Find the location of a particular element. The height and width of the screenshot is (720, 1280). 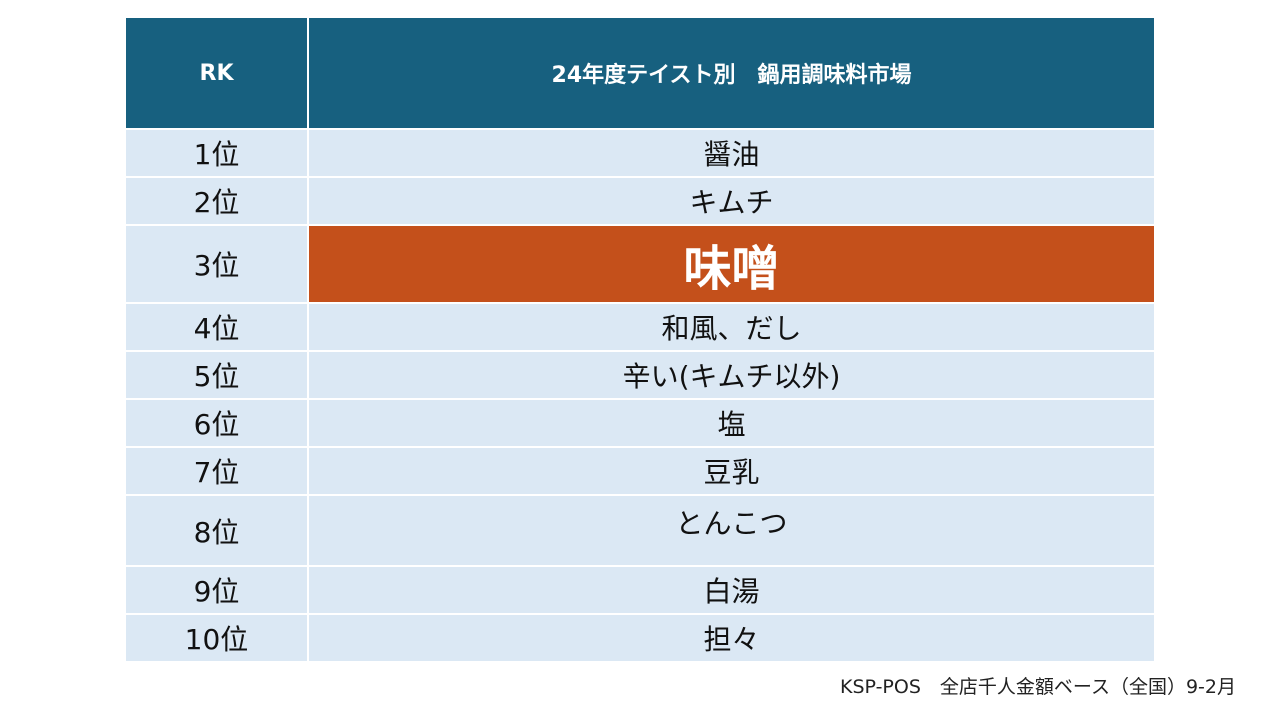

table-row: 7位 豆乳 is located at coordinates (640, 471).